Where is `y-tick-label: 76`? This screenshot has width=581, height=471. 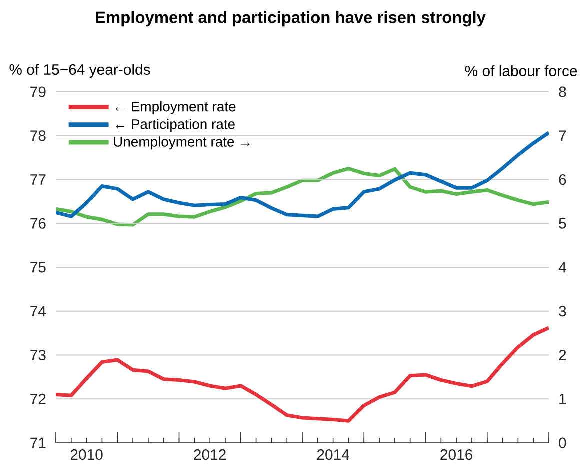 y-tick-label: 76 is located at coordinates (38, 223).